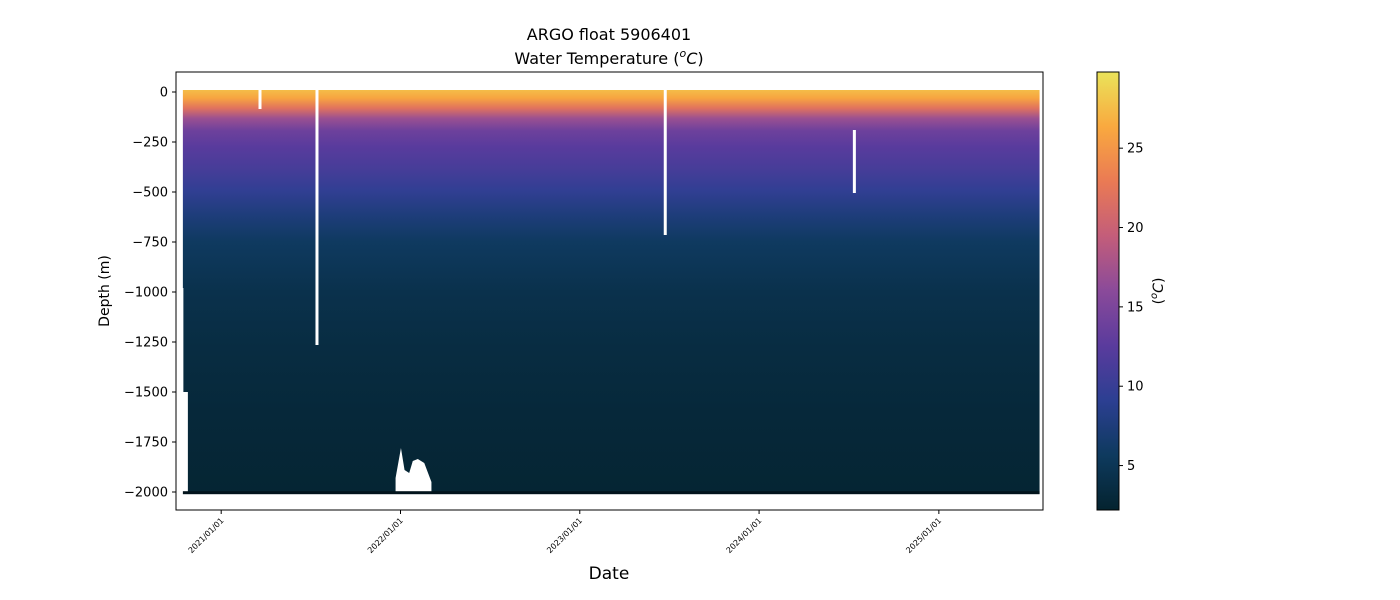 The height and width of the screenshot is (600, 1400). I want to click on y-tick-label: −1500, so click(146, 393).